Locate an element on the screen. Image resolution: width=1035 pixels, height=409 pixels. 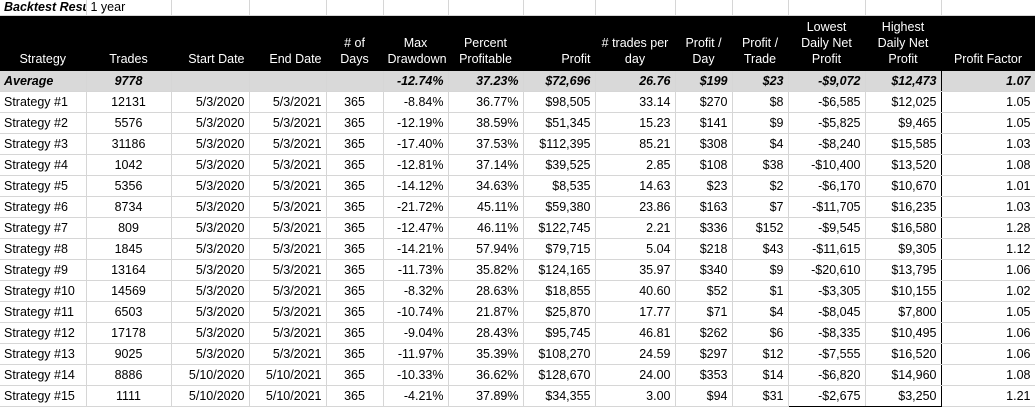
cell-profit-trade: $7 is located at coordinates (760, 207).